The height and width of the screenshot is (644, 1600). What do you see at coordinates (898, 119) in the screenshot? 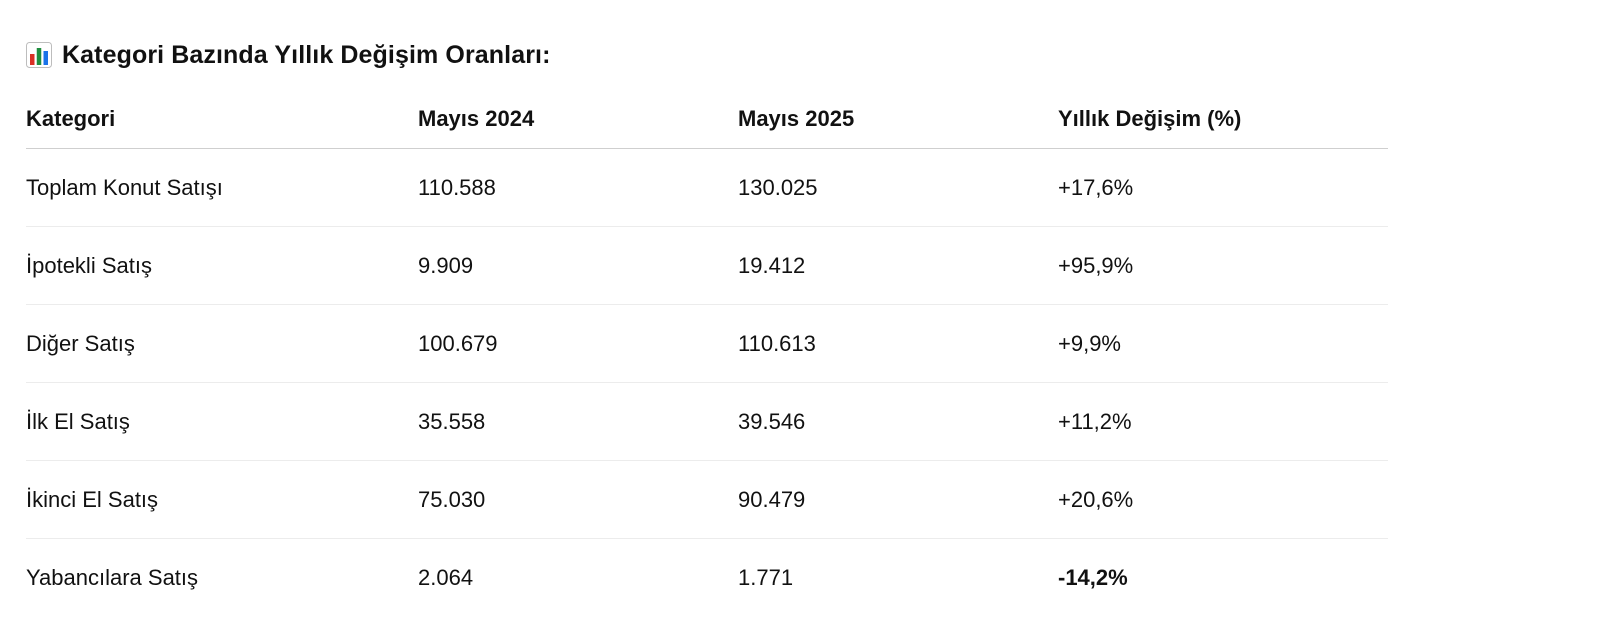
I see `column-header-may-2025: Mayıs 2025` at bounding box center [898, 119].